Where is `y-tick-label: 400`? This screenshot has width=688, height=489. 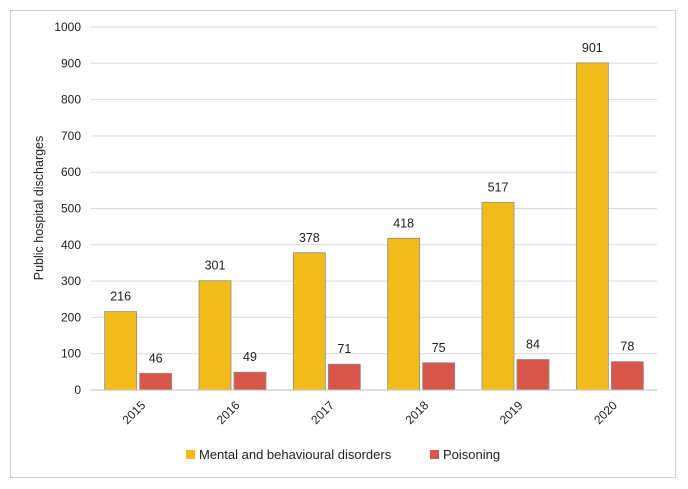 y-tick-label: 400 is located at coordinates (71, 245).